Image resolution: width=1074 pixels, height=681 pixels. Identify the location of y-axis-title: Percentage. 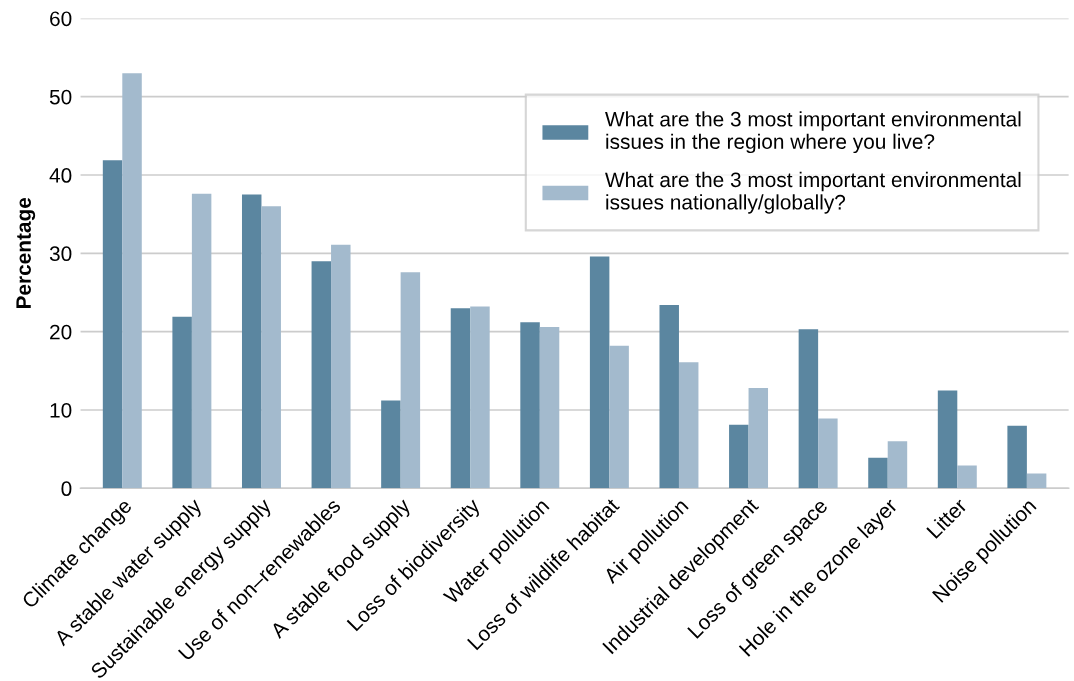
(26, 253).